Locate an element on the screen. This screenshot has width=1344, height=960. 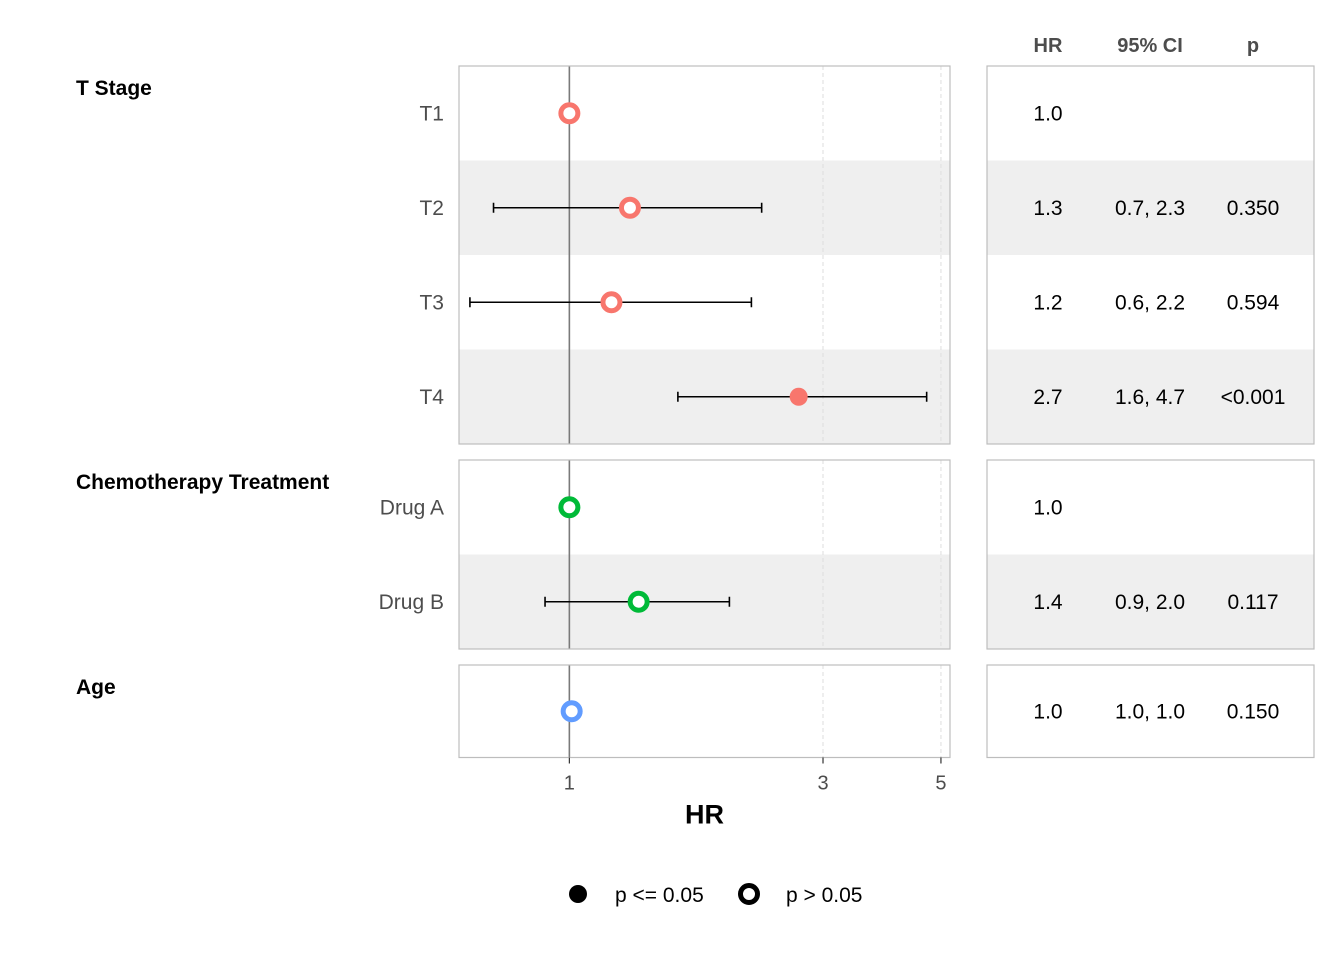
table-ci-value: 0.6, 2.2 is located at coordinates (1150, 302).